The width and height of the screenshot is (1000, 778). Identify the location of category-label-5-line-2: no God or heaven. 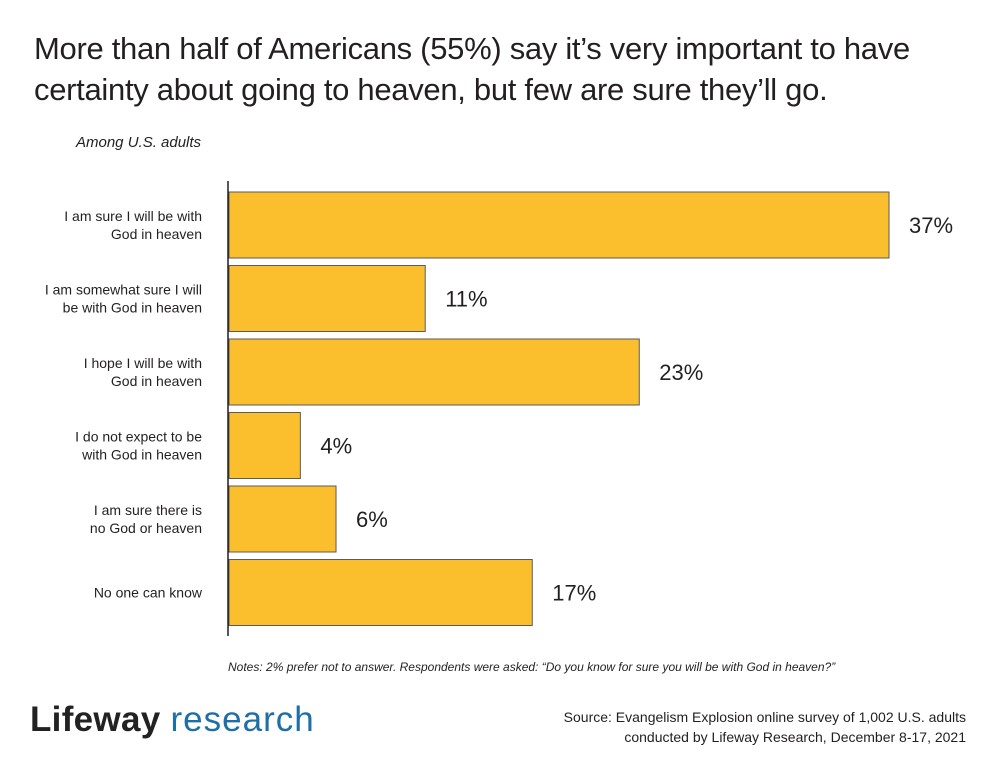
(146, 528).